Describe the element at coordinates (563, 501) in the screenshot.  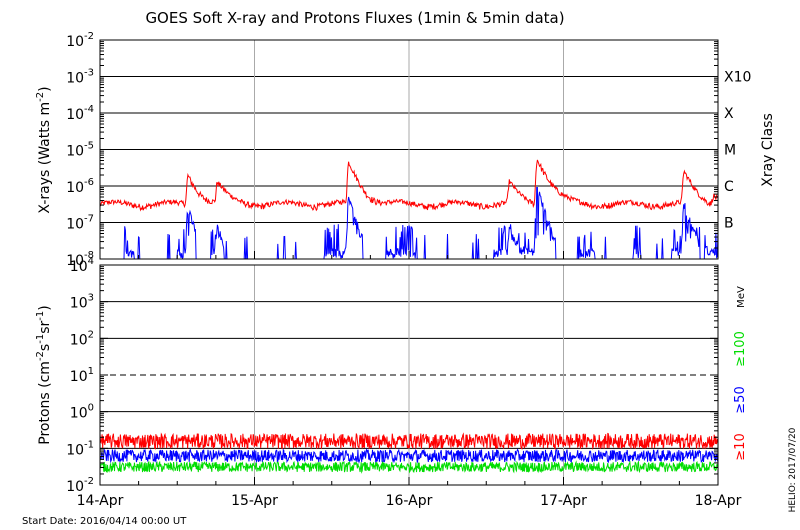
I see `x-tick-label: 17-Apr` at that location.